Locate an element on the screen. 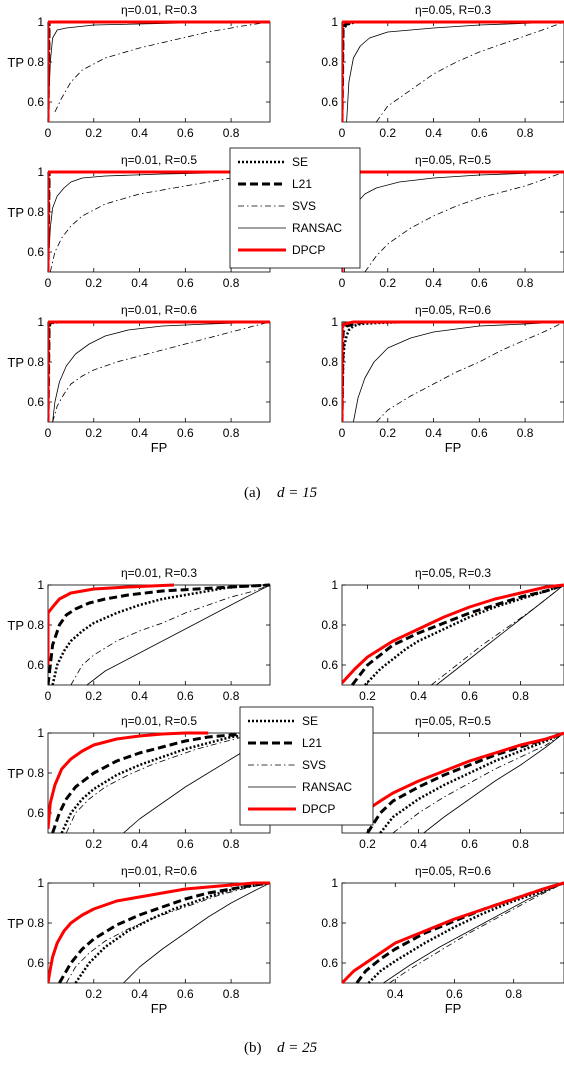  legend-label-svs: SVS is located at coordinates (304, 206).